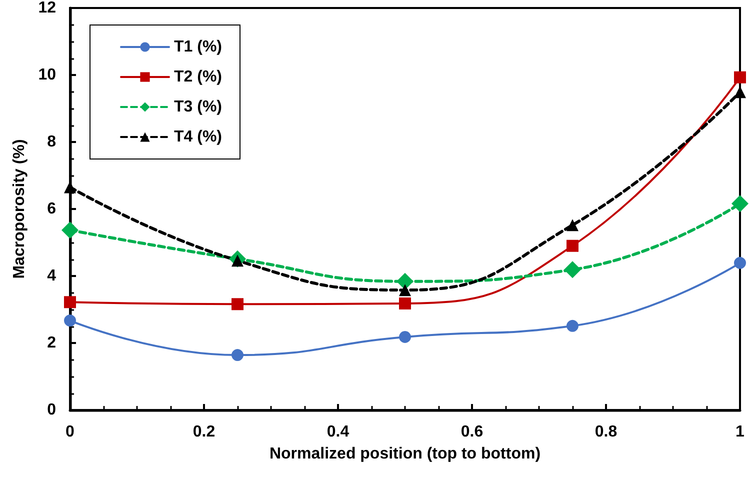 Image resolution: width=749 pixels, height=484 pixels. Describe the element at coordinates (472, 432) in the screenshot. I see `x-tick-label: 0.6` at that location.